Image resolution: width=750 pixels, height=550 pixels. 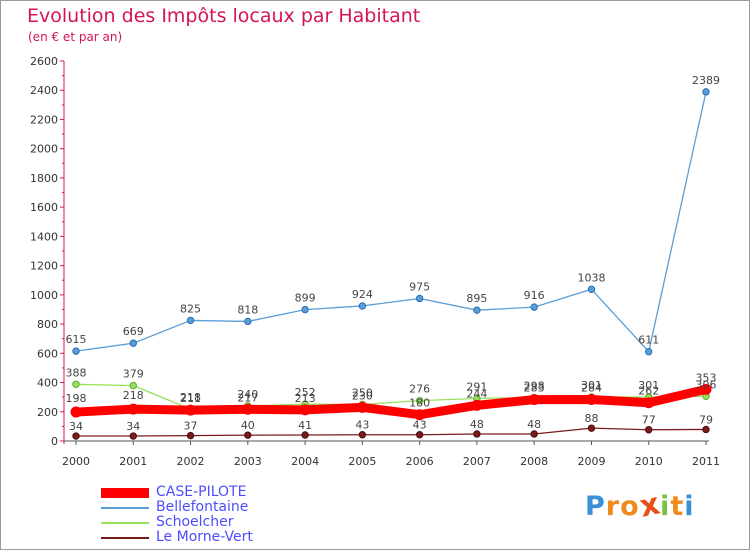 I want to click on y-tick-label: 1800, so click(x=44, y=178).